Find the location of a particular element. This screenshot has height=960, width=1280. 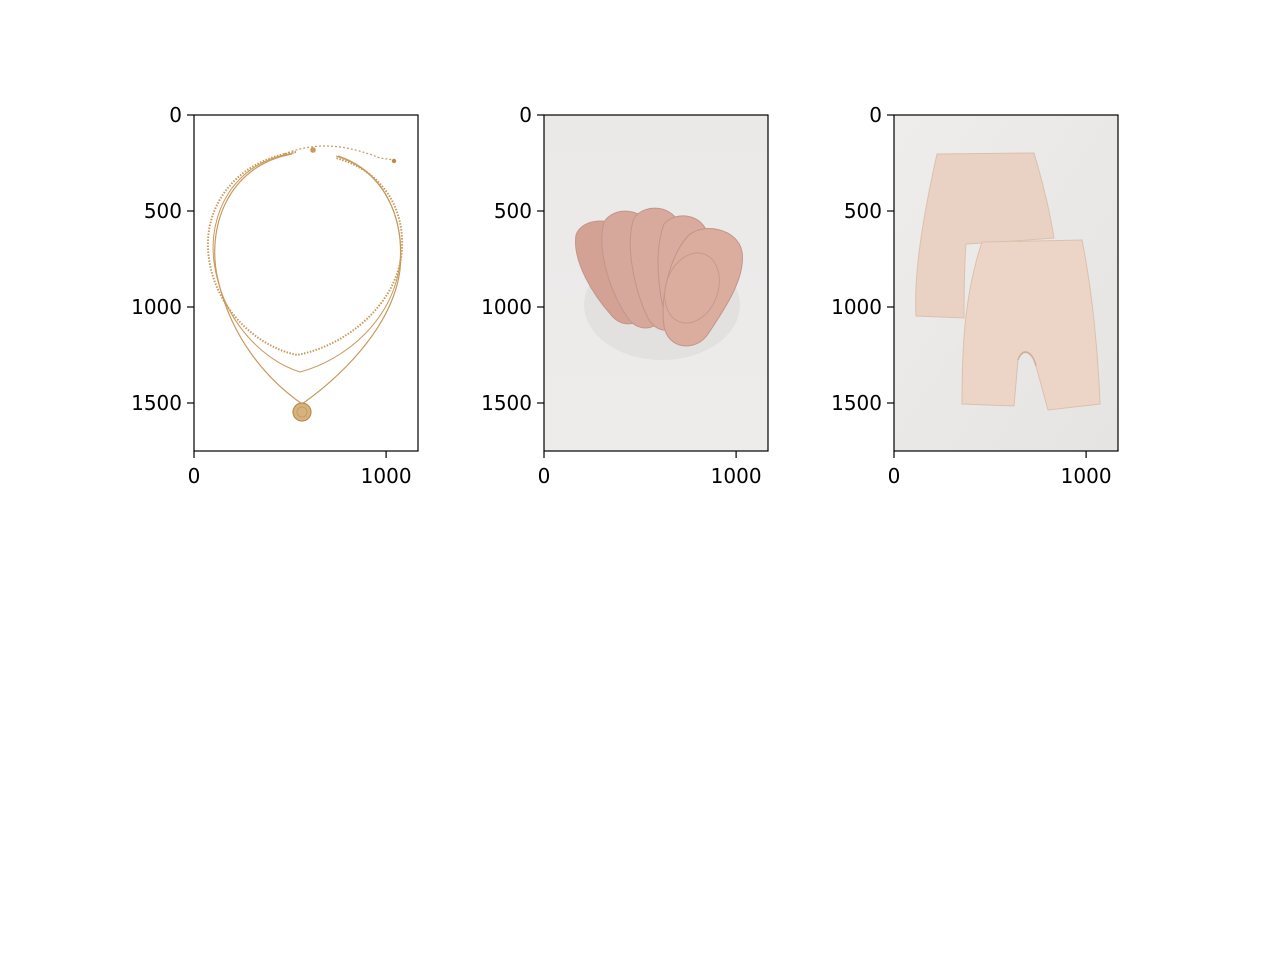

necklace-image is located at coordinates (305, 283).